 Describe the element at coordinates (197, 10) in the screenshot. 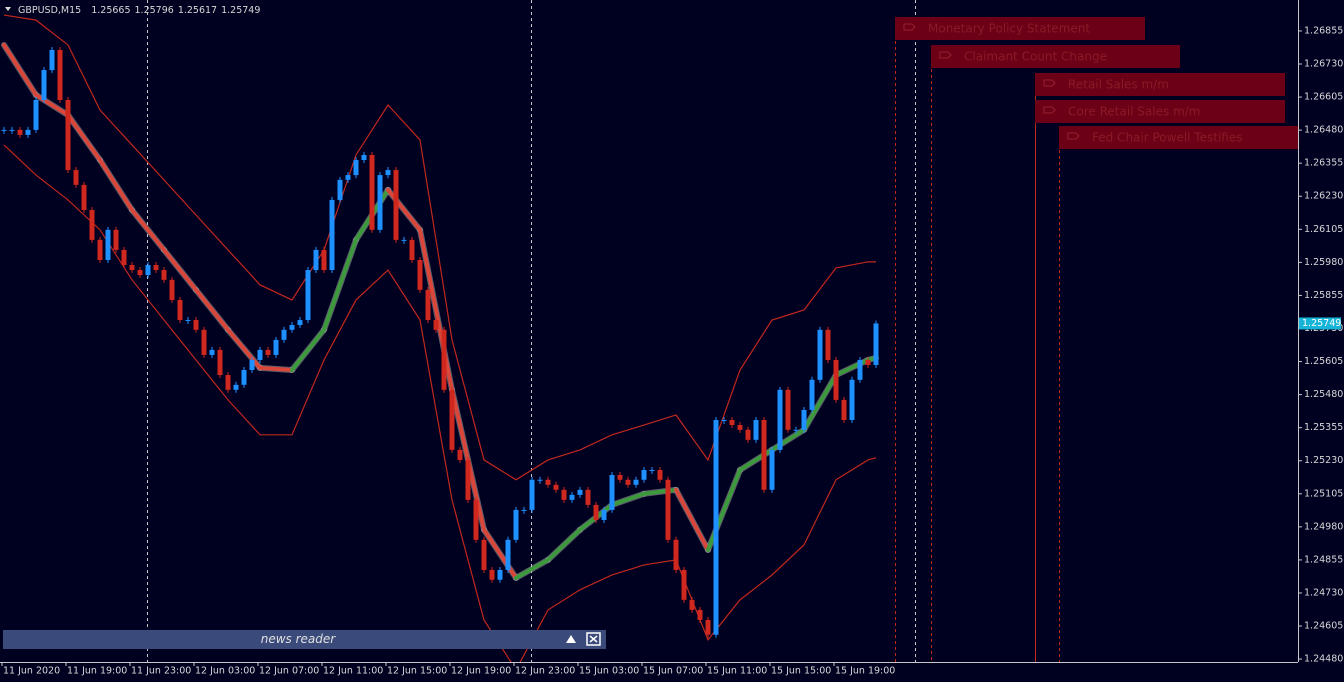

I see `ohlc-value: 1.25617` at that location.